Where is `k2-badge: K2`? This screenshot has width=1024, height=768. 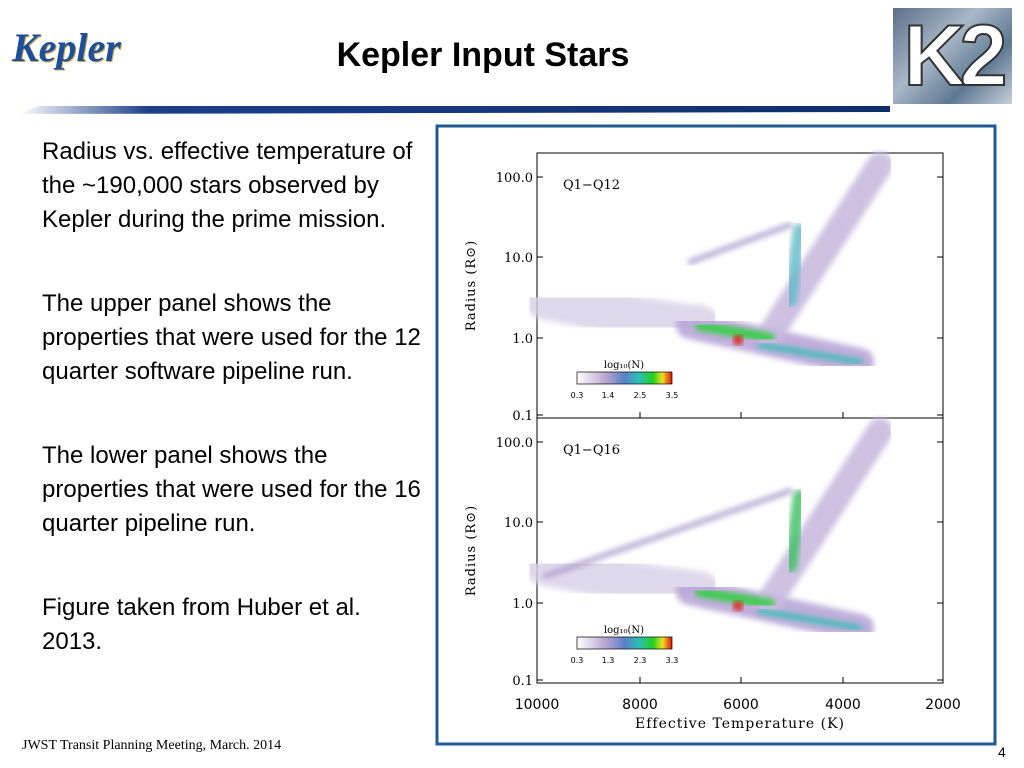 k2-badge: K2 is located at coordinates (952, 56).